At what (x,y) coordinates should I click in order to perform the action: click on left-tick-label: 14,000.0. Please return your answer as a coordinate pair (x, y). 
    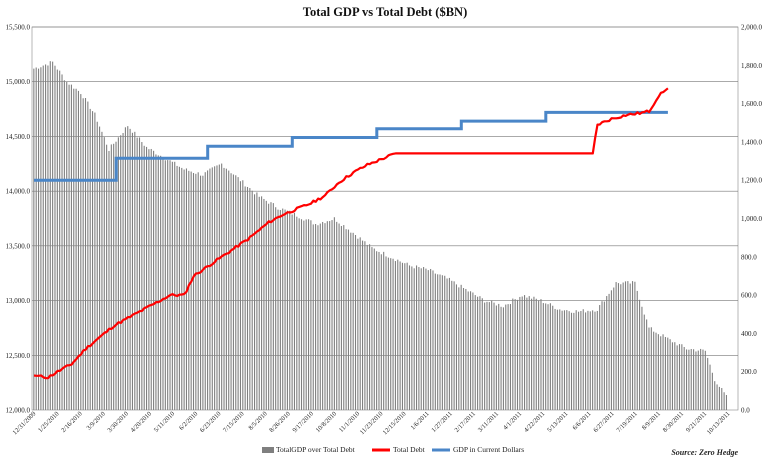
    Looking at the image, I should click on (18, 192).